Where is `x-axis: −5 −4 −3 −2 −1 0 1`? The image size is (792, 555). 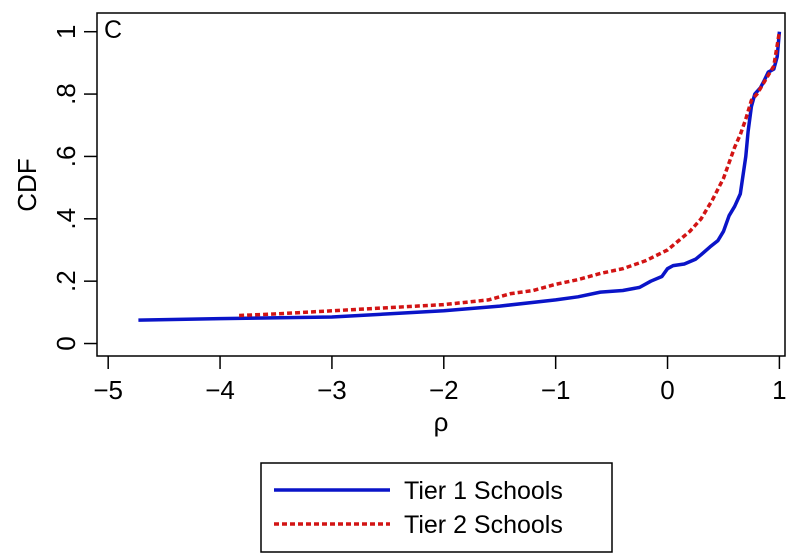
x-axis: −5 −4 −3 −2 −1 0 1 is located at coordinates (440, 380).